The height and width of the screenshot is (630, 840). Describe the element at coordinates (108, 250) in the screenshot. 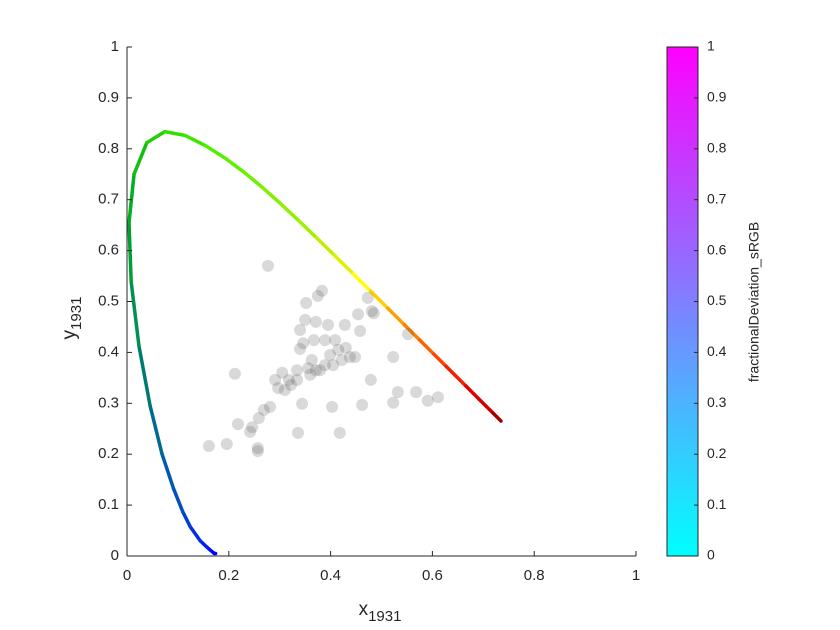

I see `y-tick-label: 0.6` at that location.